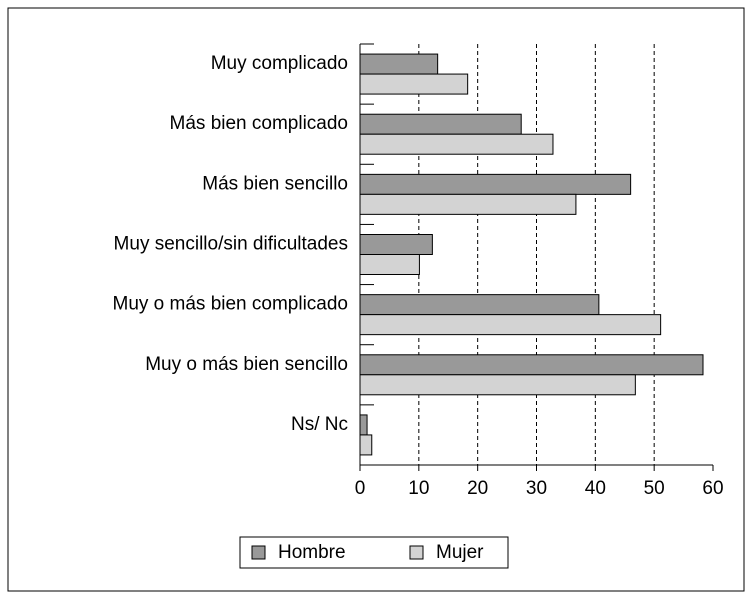  I want to click on x-tick-label: 60, so click(712, 488).